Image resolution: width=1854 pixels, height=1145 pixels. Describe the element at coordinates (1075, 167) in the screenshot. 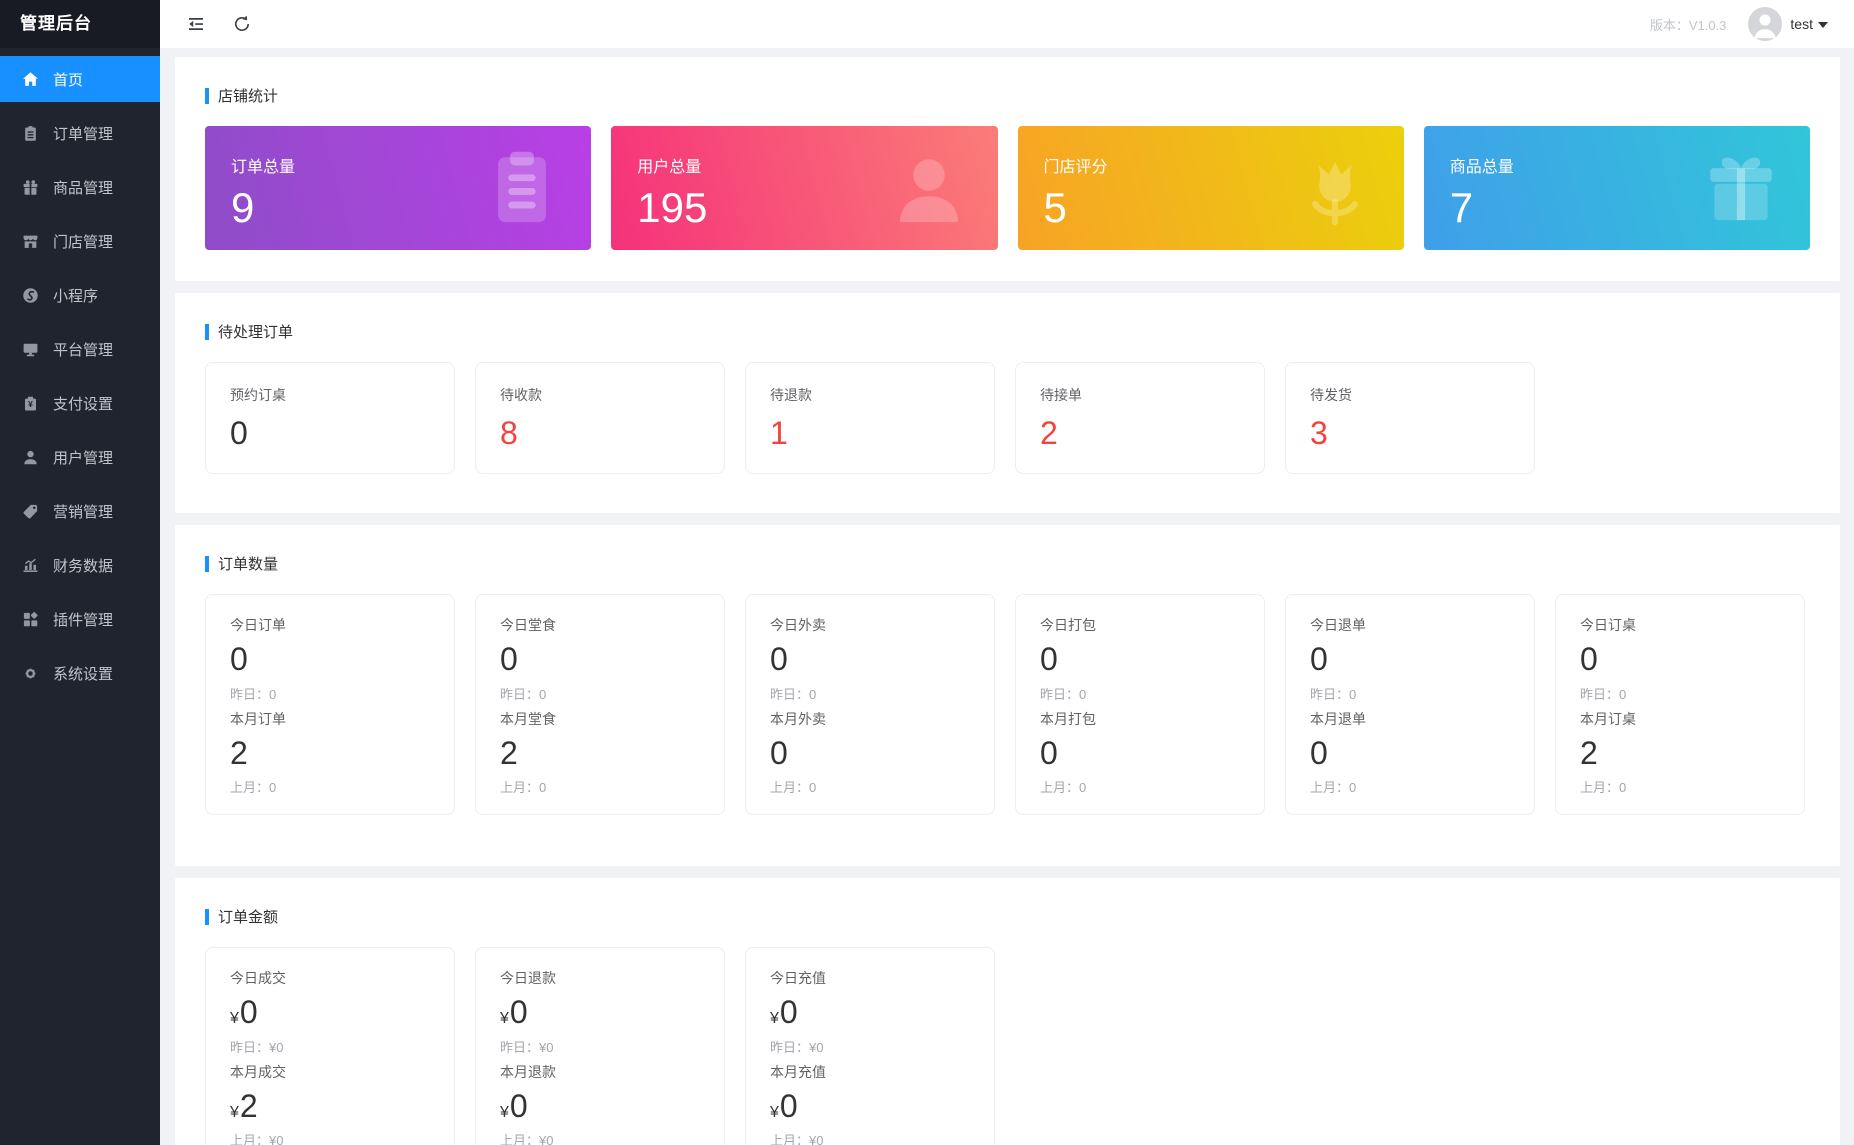

I see `stat-label: 门店评分` at that location.